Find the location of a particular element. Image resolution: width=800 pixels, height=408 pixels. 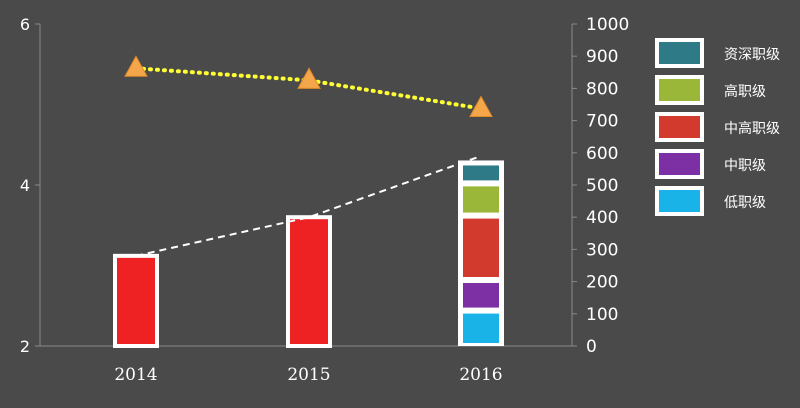

right-tick-label: 0 is located at coordinates (591, 347).